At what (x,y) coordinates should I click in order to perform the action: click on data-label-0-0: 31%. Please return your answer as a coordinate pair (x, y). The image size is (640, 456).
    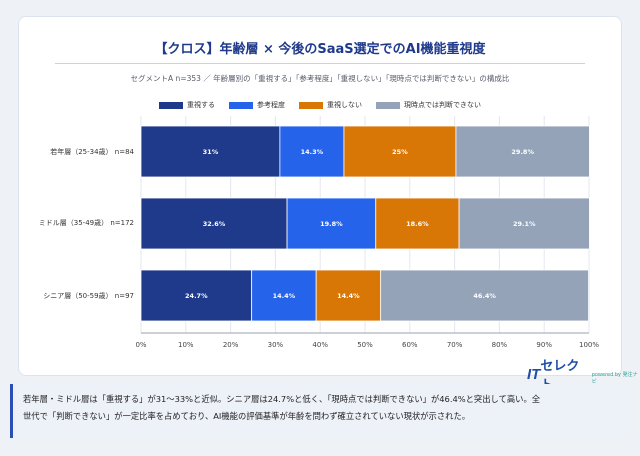
    Looking at the image, I should click on (211, 152).